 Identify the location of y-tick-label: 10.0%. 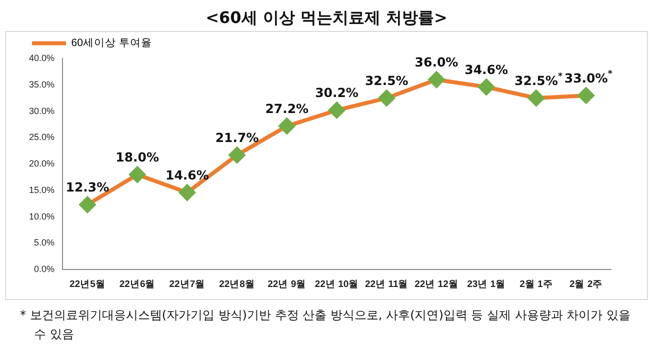
(41, 216).